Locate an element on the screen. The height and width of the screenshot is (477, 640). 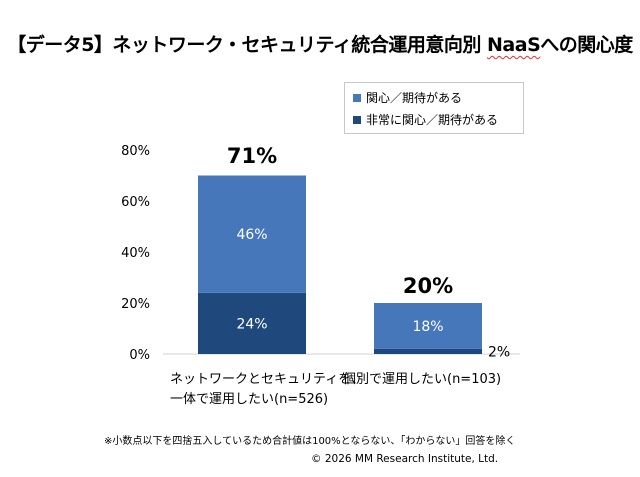
legend-item-strong-interest: 非常に関心／期待がある is located at coordinates (425, 120).